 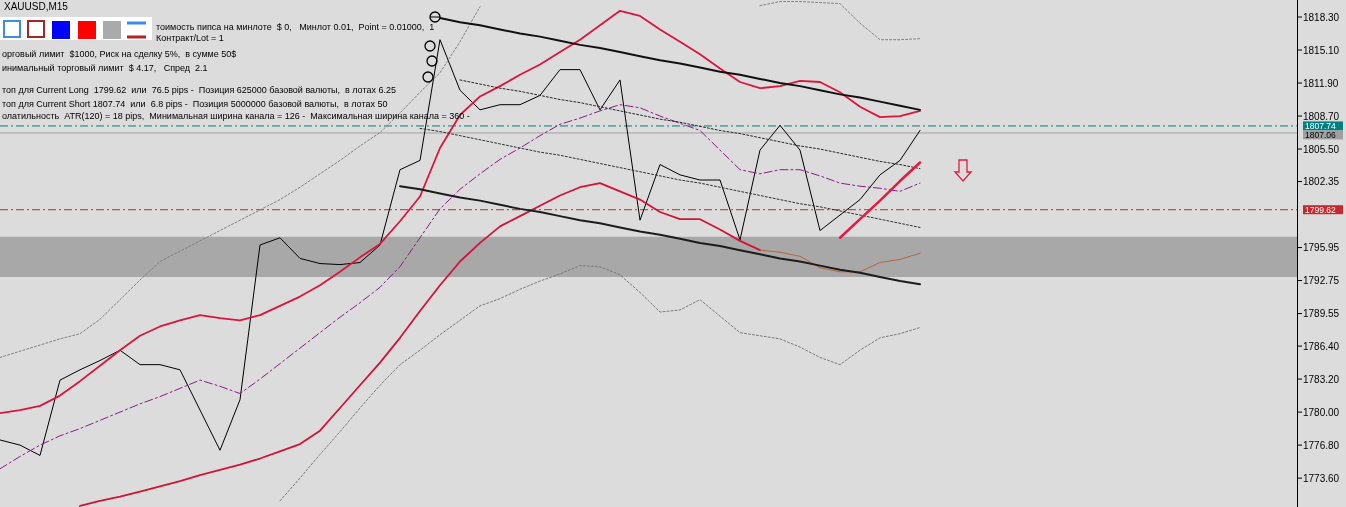 What do you see at coordinates (1320, 209) in the screenshot?
I see `ref-line-label: 1799.62` at bounding box center [1320, 209].